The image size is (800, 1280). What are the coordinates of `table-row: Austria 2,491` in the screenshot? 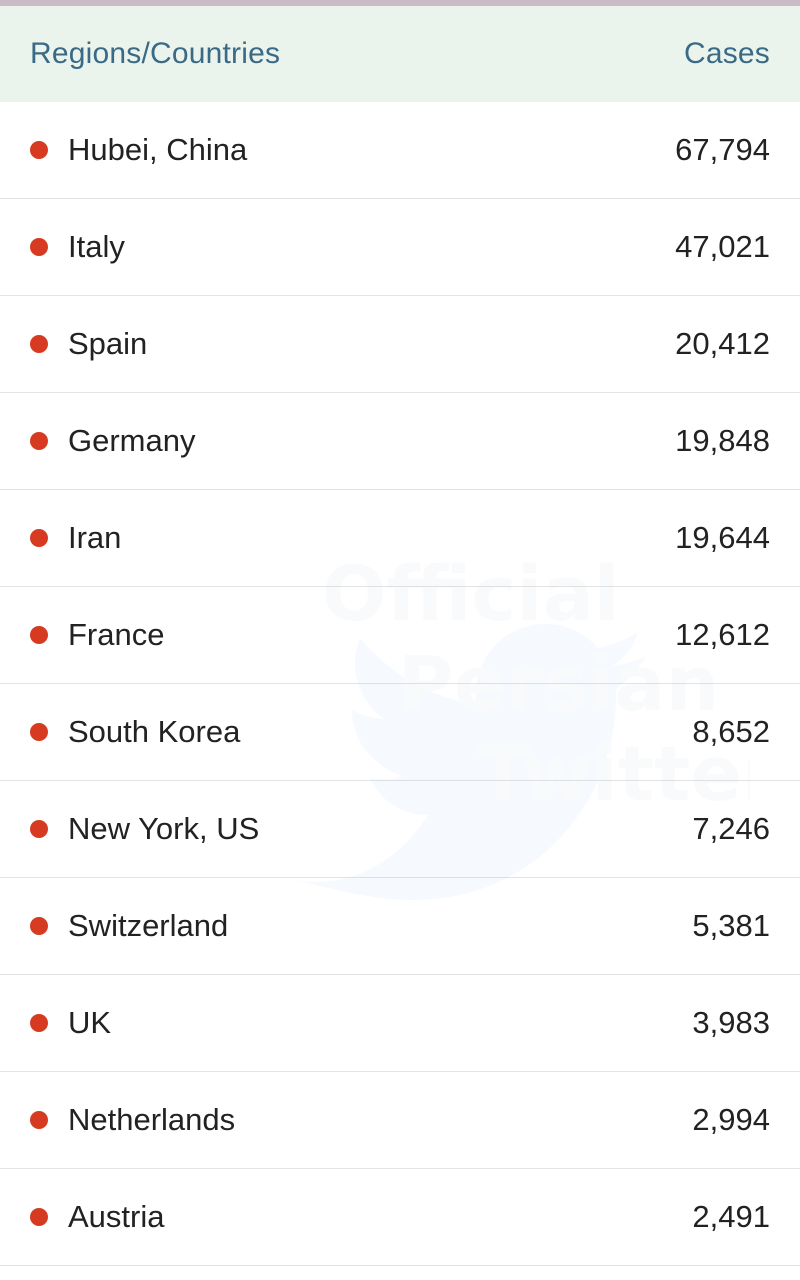 It's located at (400, 1217).